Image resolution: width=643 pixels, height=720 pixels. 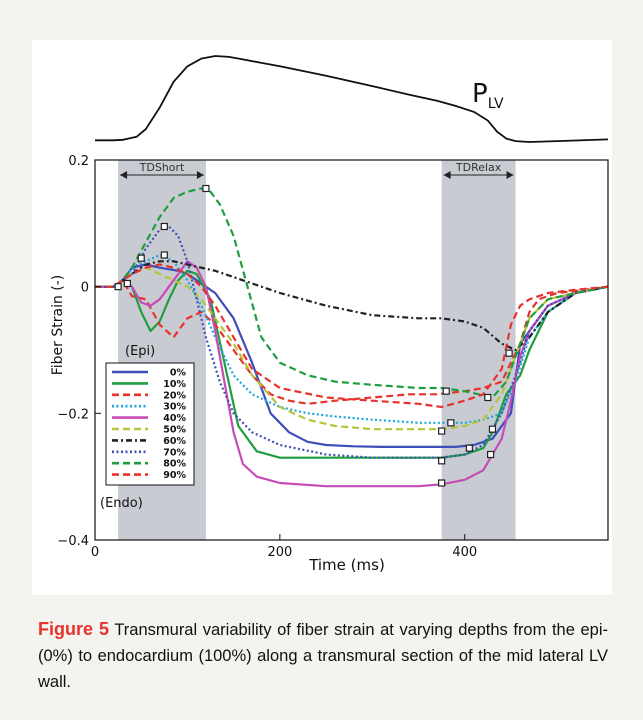 I want to click on legend-endo-note: (Endo), so click(x=121, y=503).